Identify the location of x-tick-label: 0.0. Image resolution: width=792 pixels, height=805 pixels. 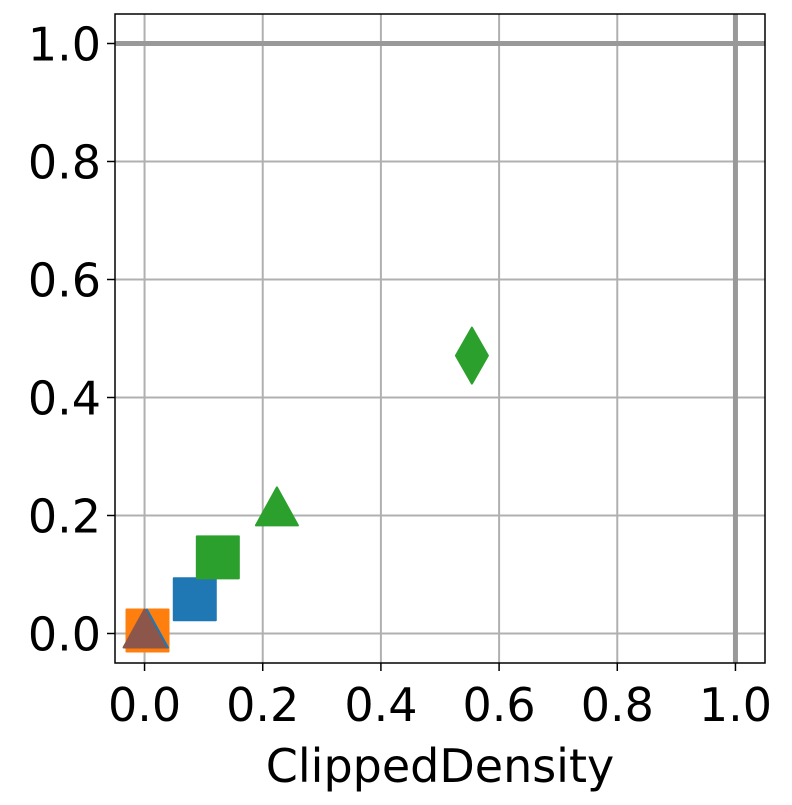
(144, 705).